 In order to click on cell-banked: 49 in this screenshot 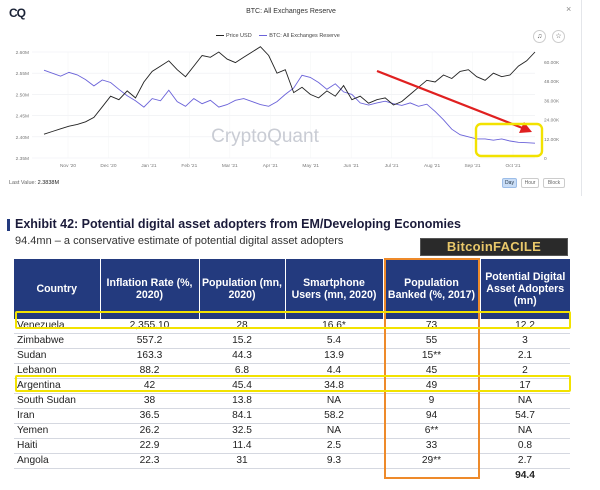, I will do `click(431, 386)`.